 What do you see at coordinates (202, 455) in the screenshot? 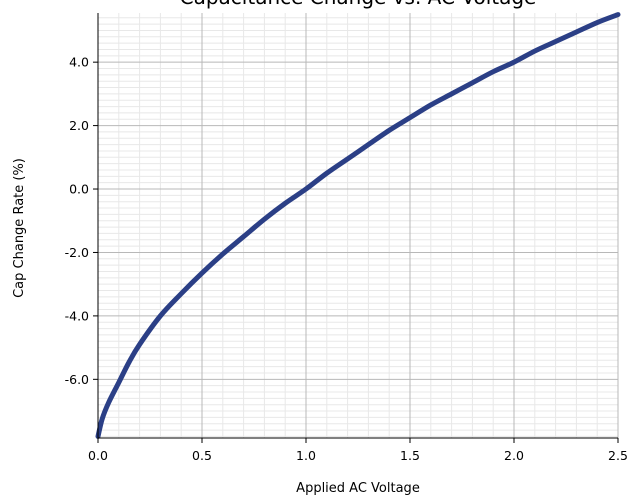
I see `x-tick-label: 0.5` at bounding box center [202, 455].